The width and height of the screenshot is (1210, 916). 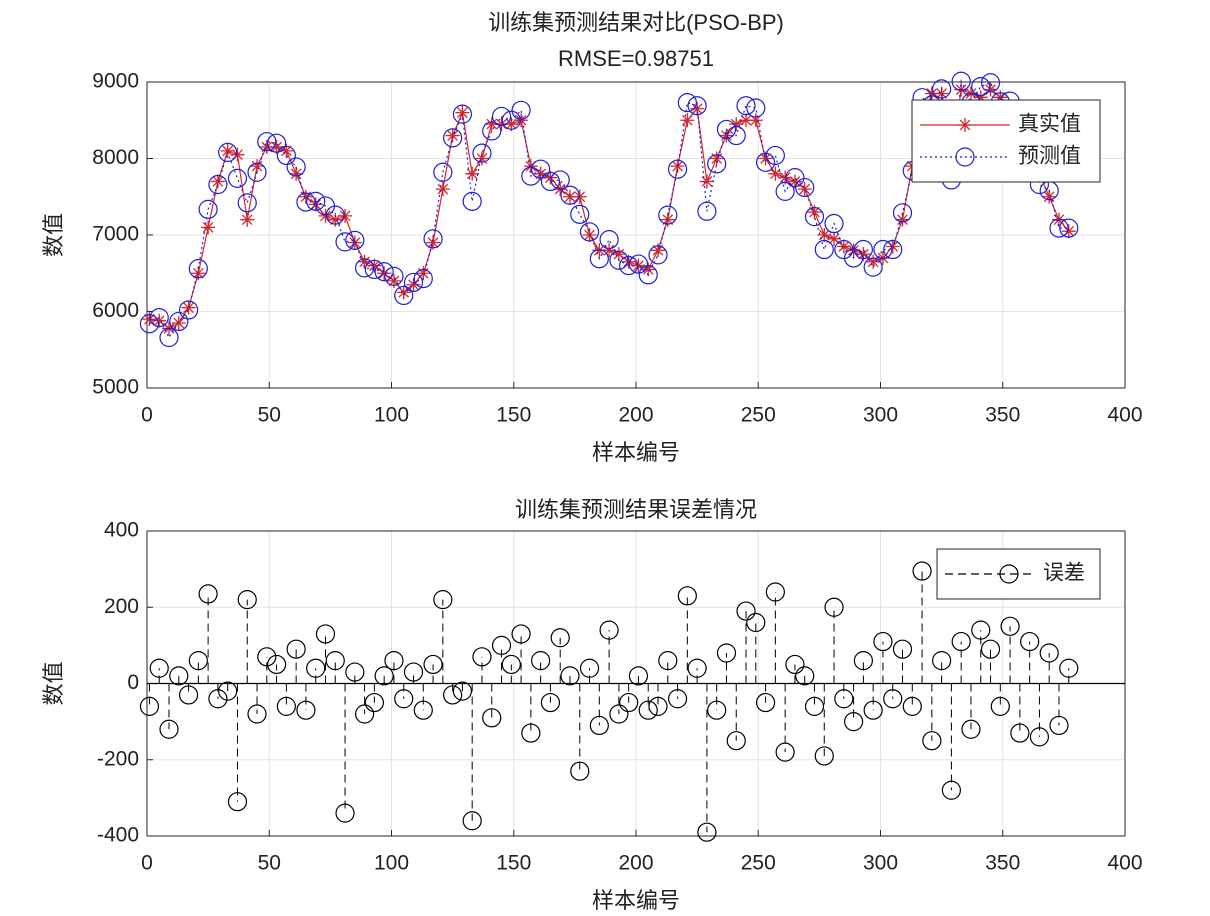 What do you see at coordinates (391, 415) in the screenshot?
I see `x-tick-label: 100` at bounding box center [391, 415].